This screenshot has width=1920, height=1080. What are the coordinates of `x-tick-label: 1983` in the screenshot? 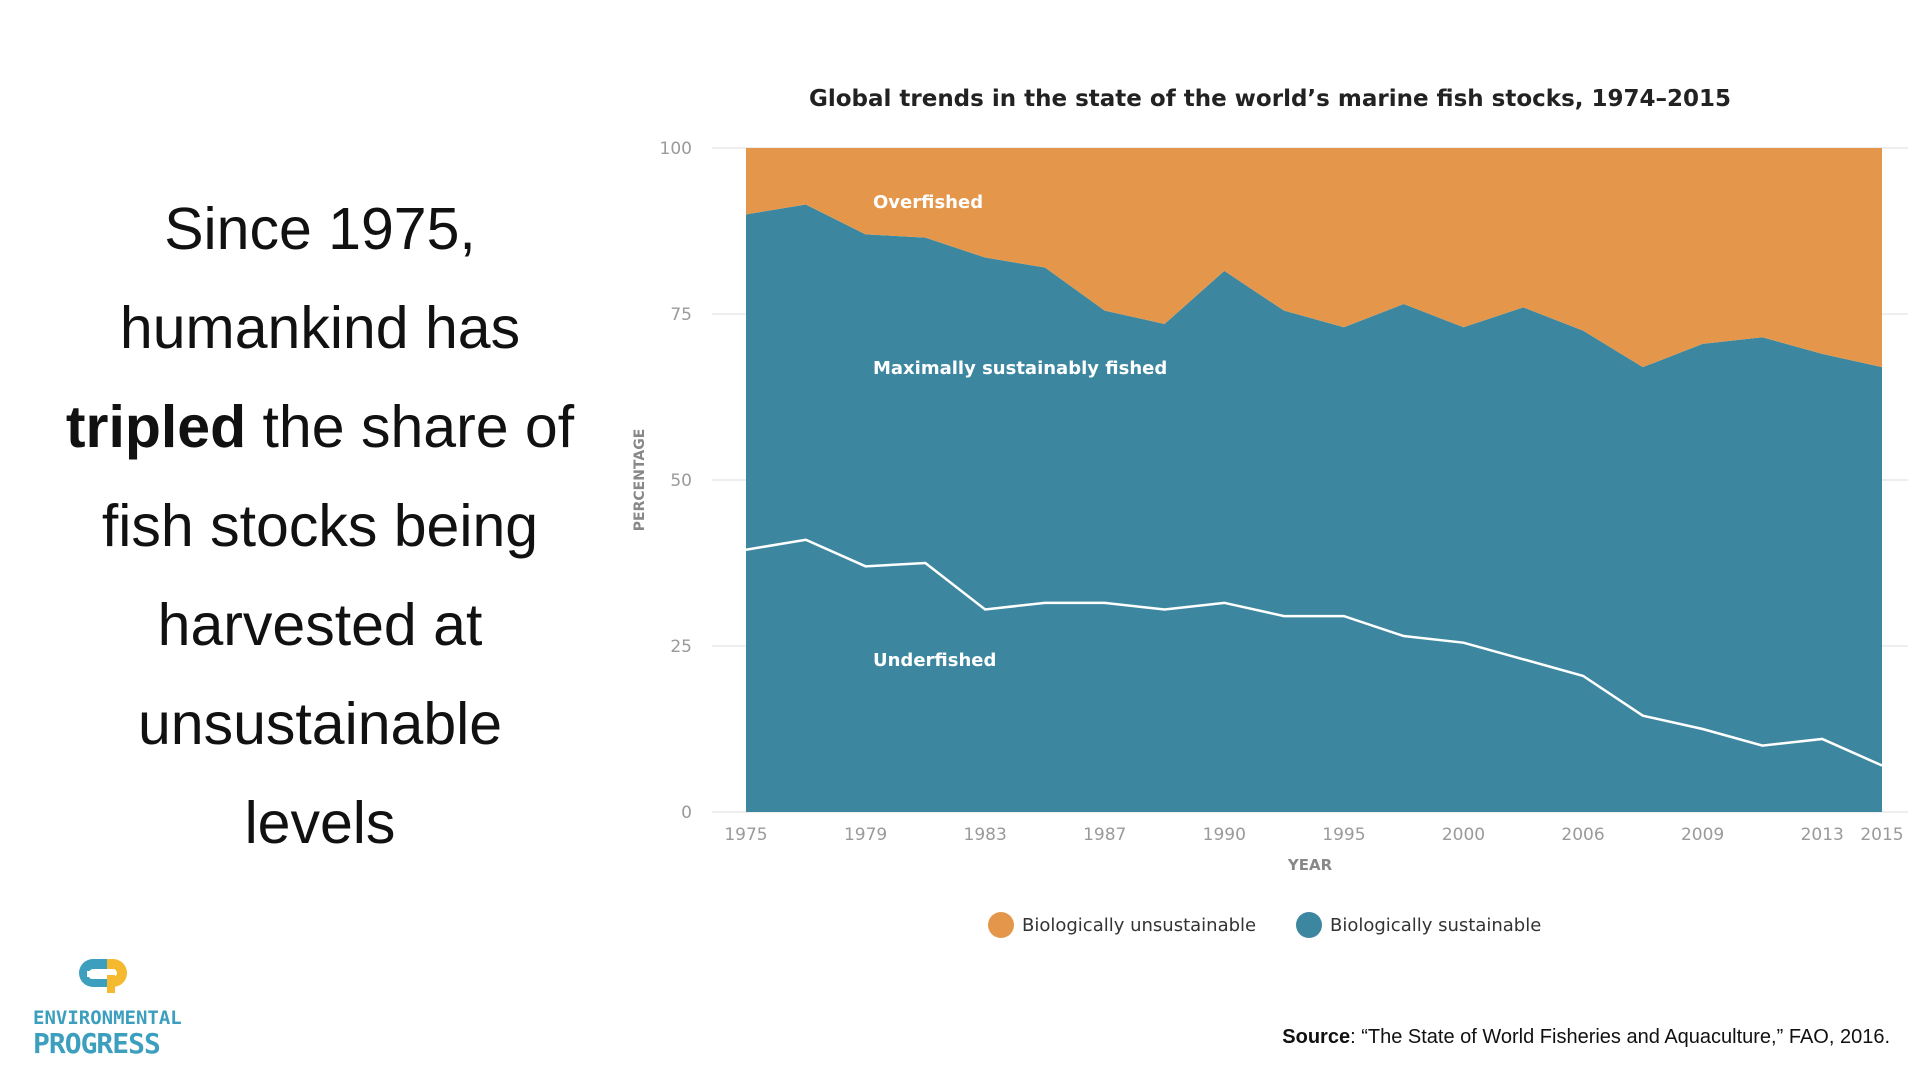 It's located at (985, 835).